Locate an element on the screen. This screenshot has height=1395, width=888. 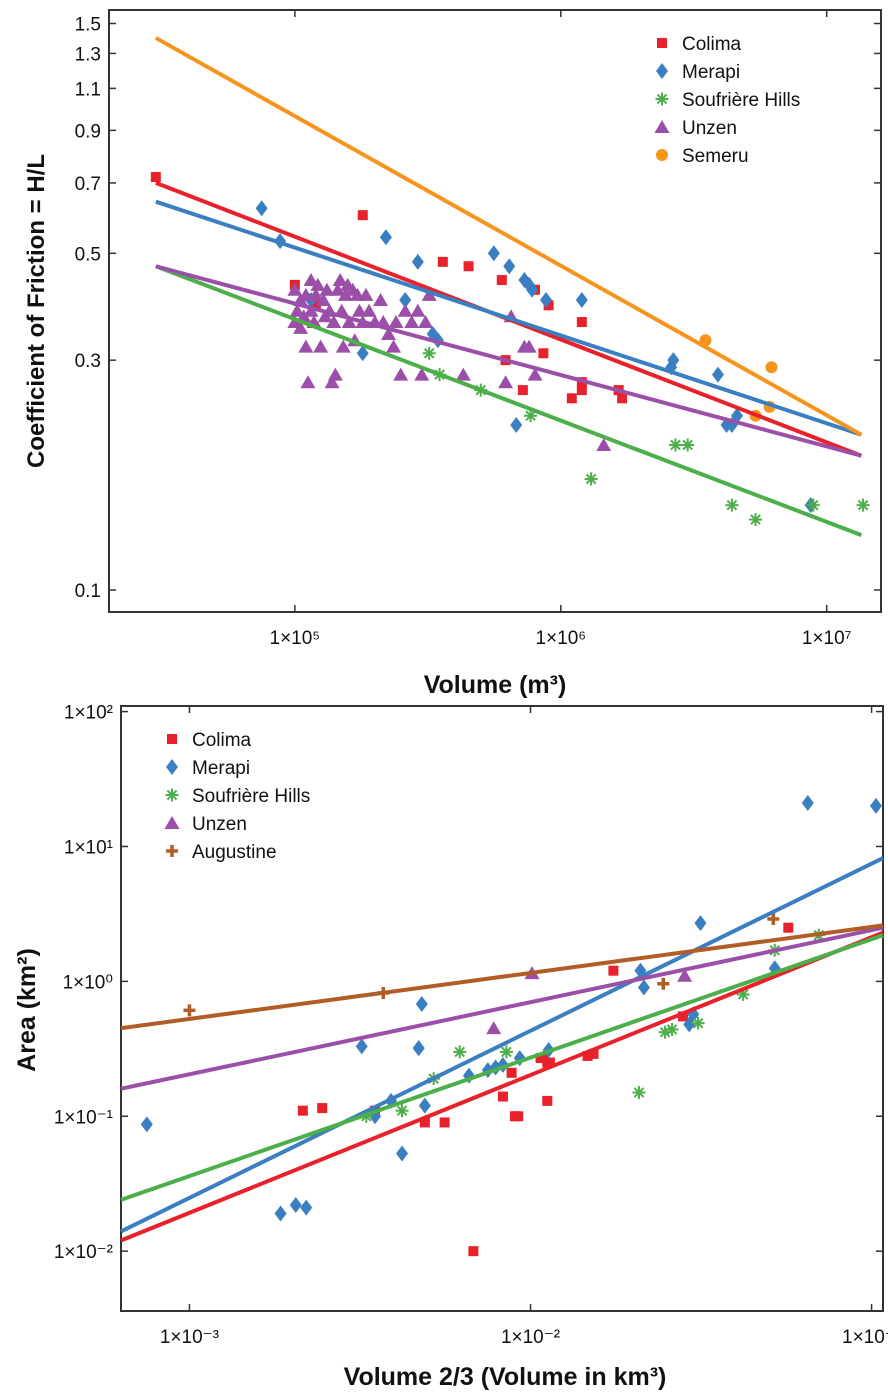
y-tick-label: 1×10⁻² is located at coordinates (83, 1252).